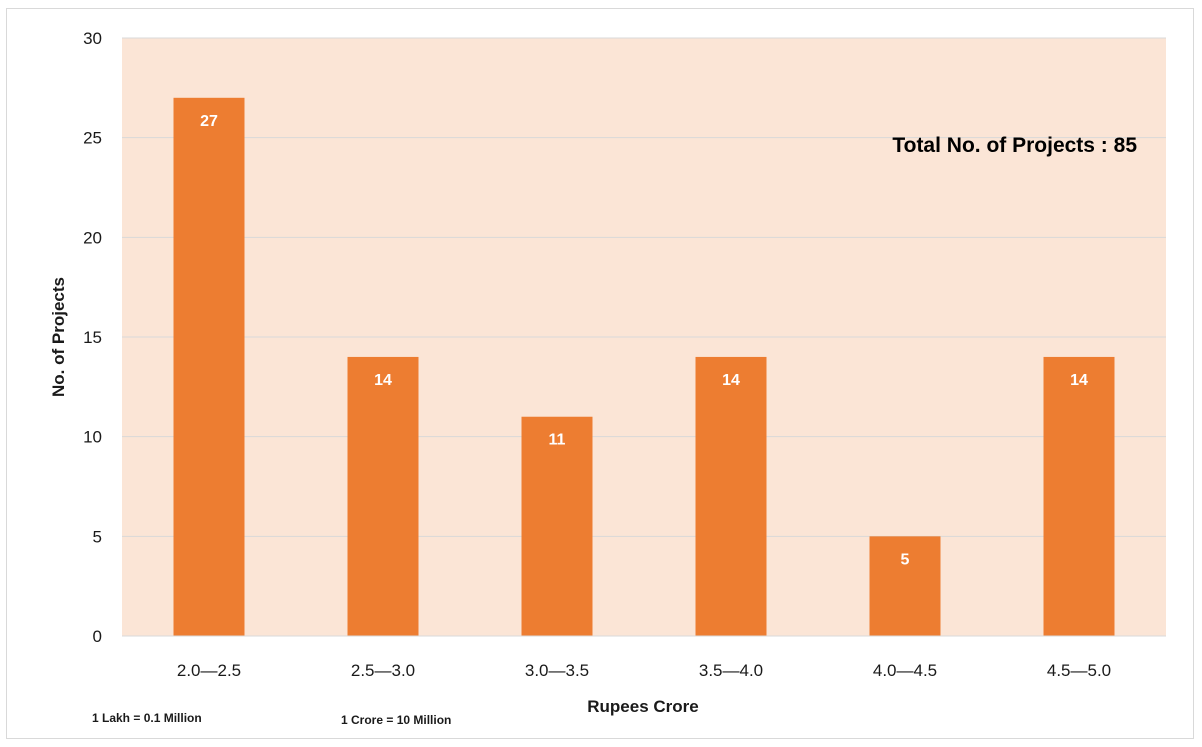  Describe the element at coordinates (1014, 145) in the screenshot. I see `total-projects-annotation: Total No. of Projects : 85` at that location.